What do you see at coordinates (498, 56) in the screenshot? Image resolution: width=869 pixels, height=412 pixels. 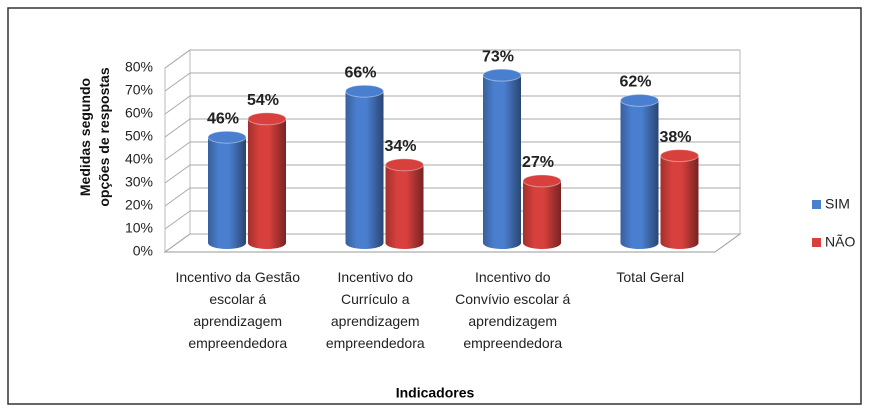 I see `value-label: 73%` at bounding box center [498, 56].